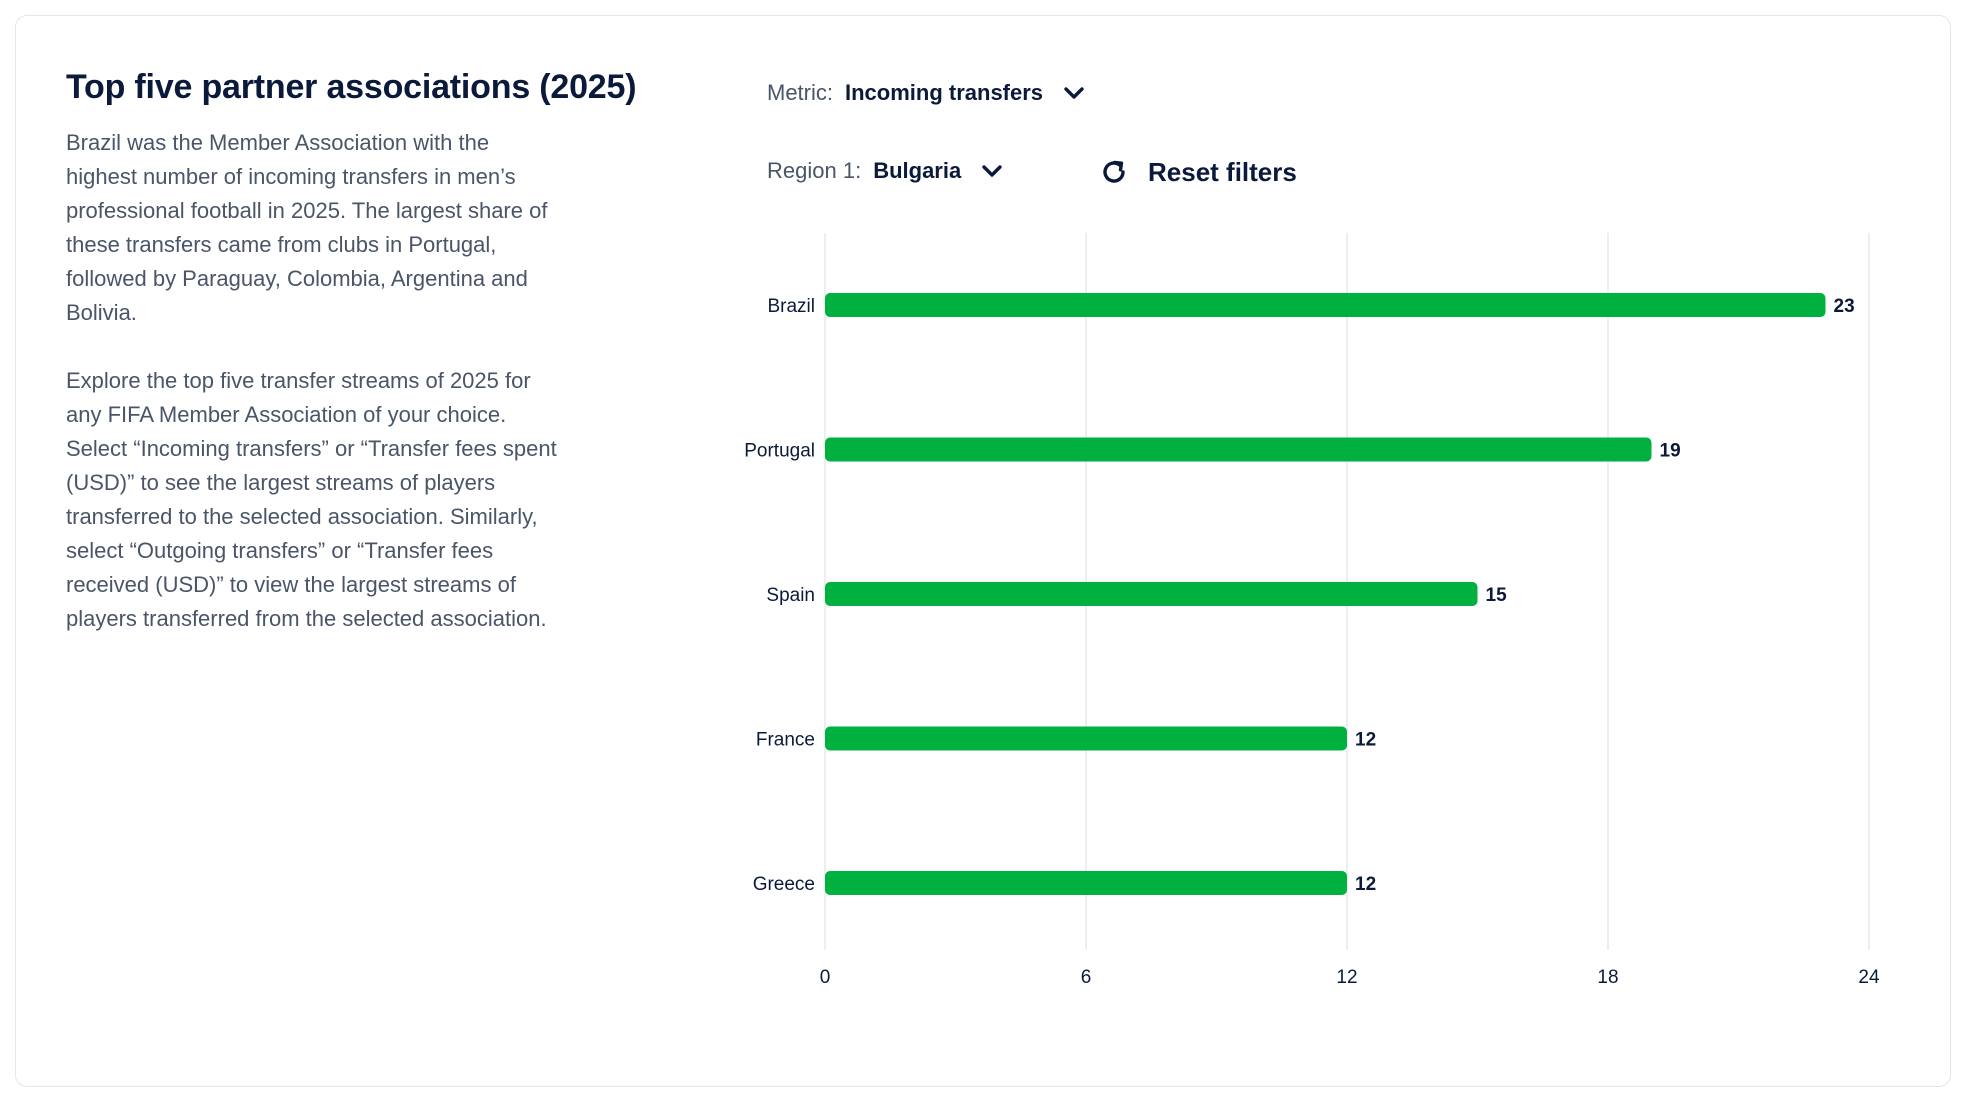  What do you see at coordinates (784, 884) in the screenshot?
I see `category-label: Greece` at bounding box center [784, 884].